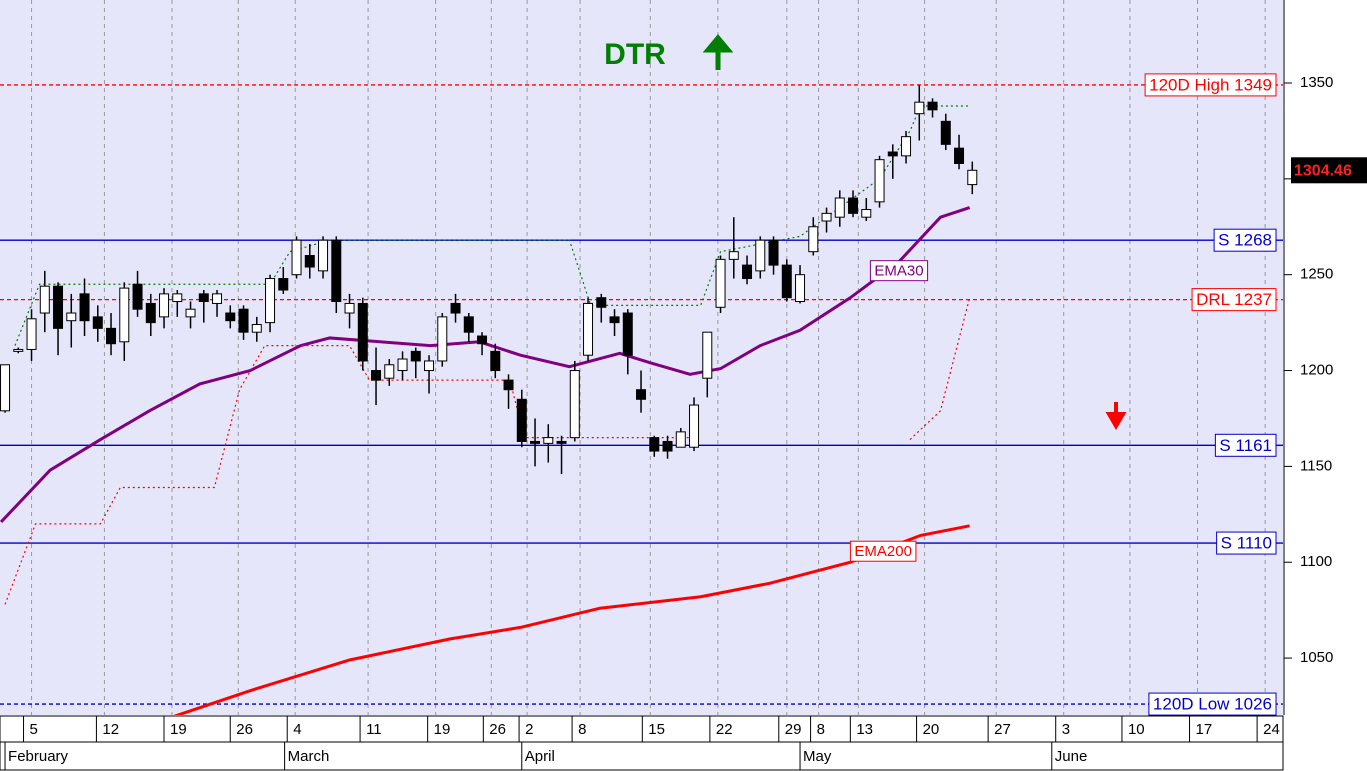 The width and height of the screenshot is (1367, 771). Describe the element at coordinates (1316, 82) in the screenshot. I see `y-tick-label: 1350` at that location.